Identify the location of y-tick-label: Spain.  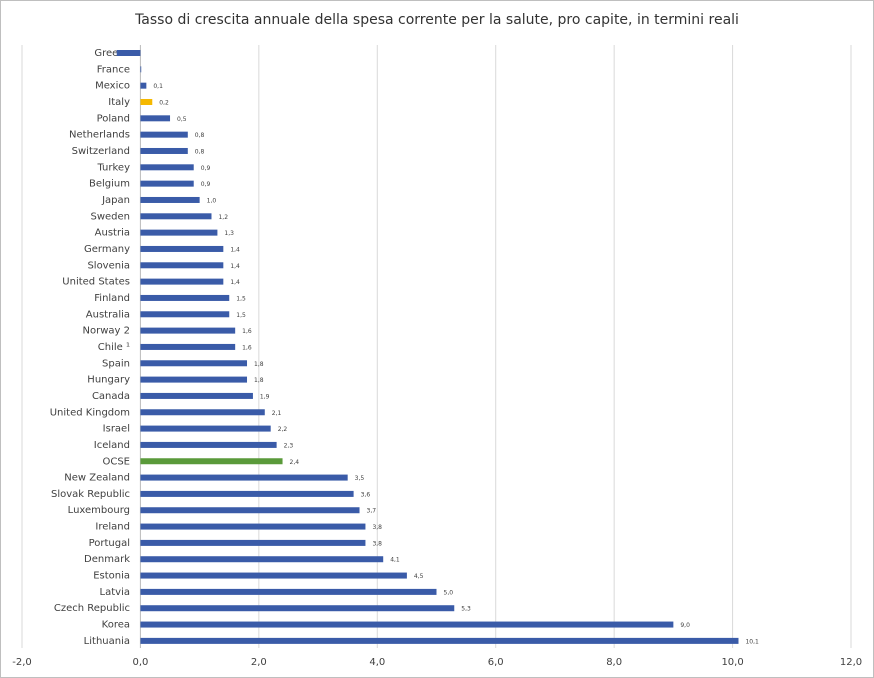
(116, 363).